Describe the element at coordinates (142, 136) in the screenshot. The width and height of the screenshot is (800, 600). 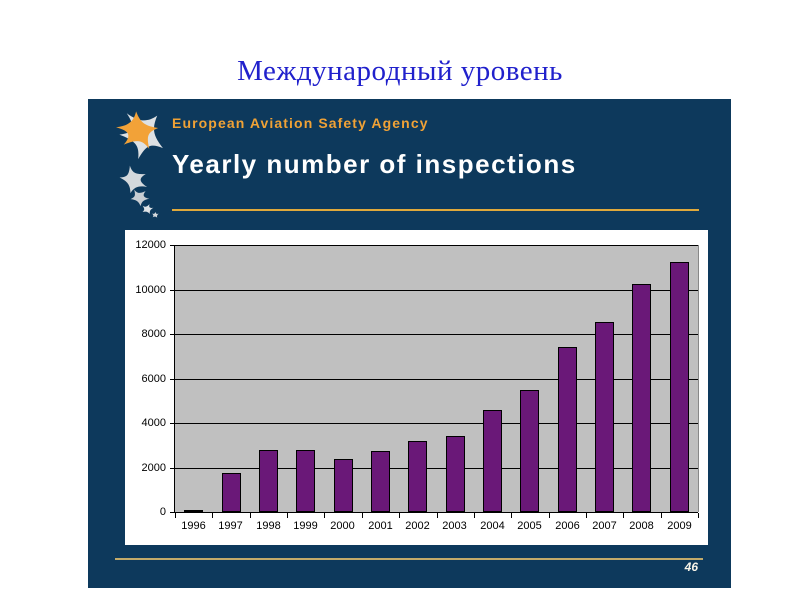
I see `bird-icon-large` at that location.